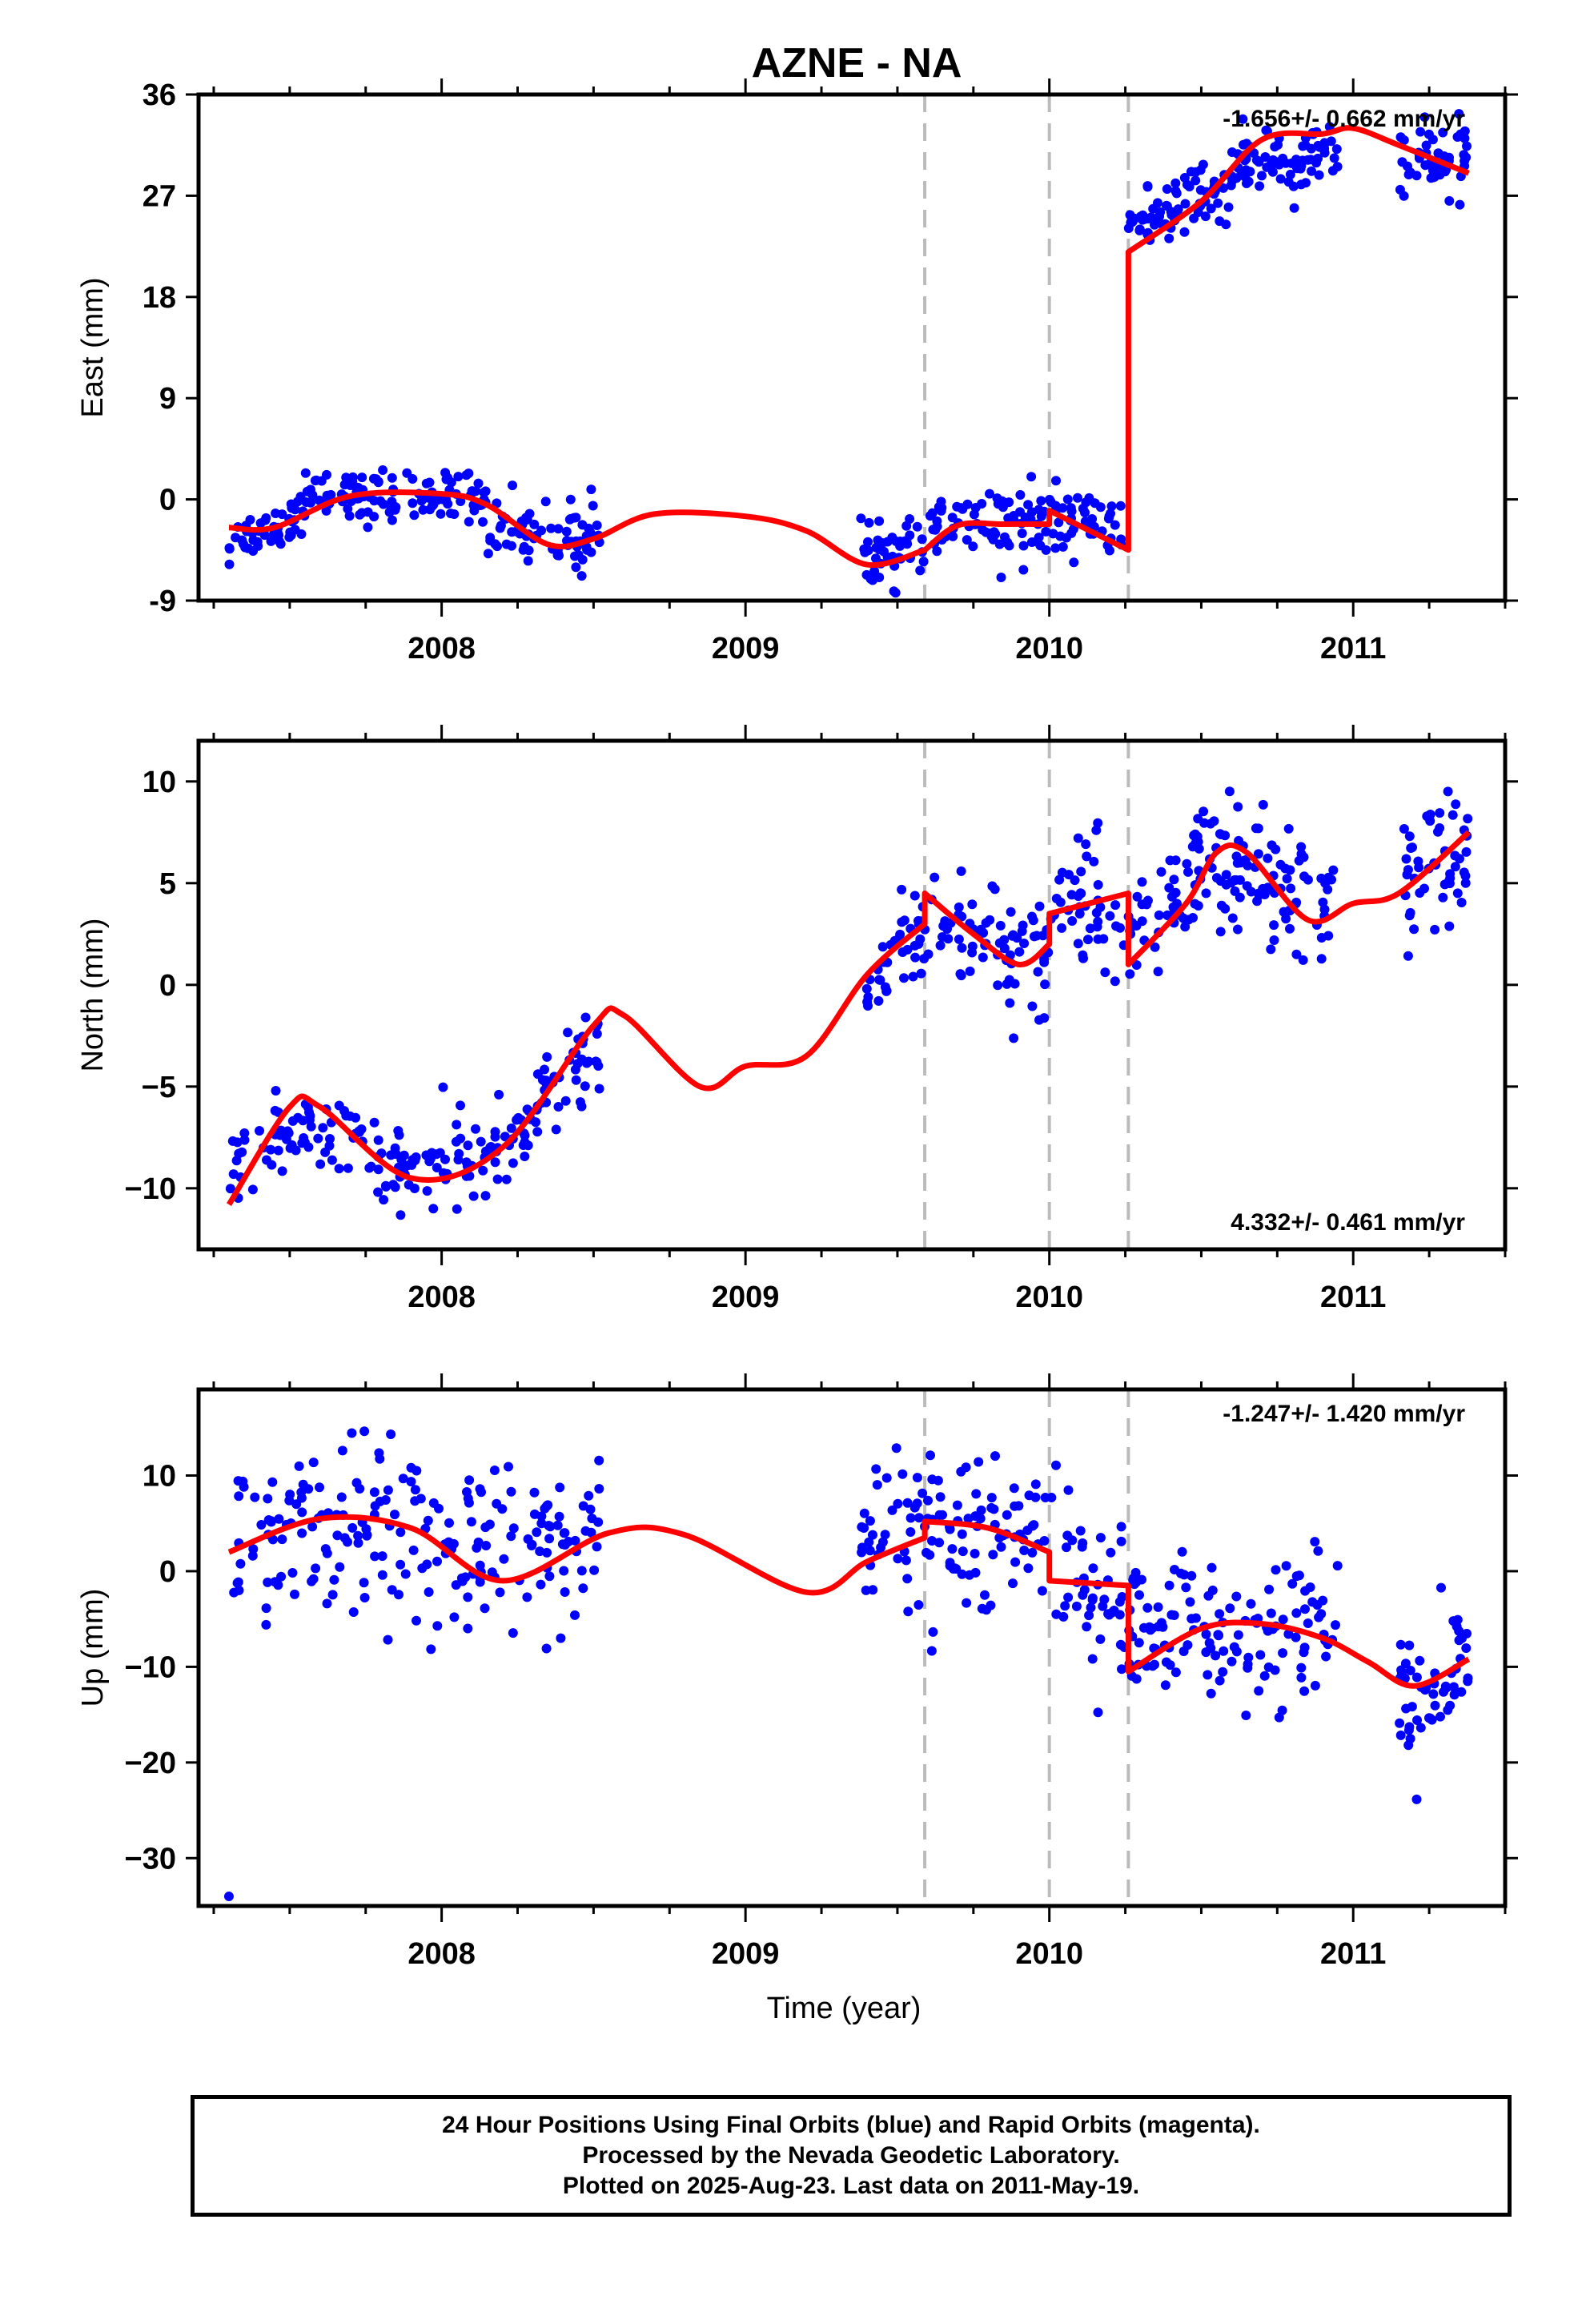  What do you see at coordinates (857, 63) in the screenshot?
I see `chart-title: AZNE - NA` at bounding box center [857, 63].